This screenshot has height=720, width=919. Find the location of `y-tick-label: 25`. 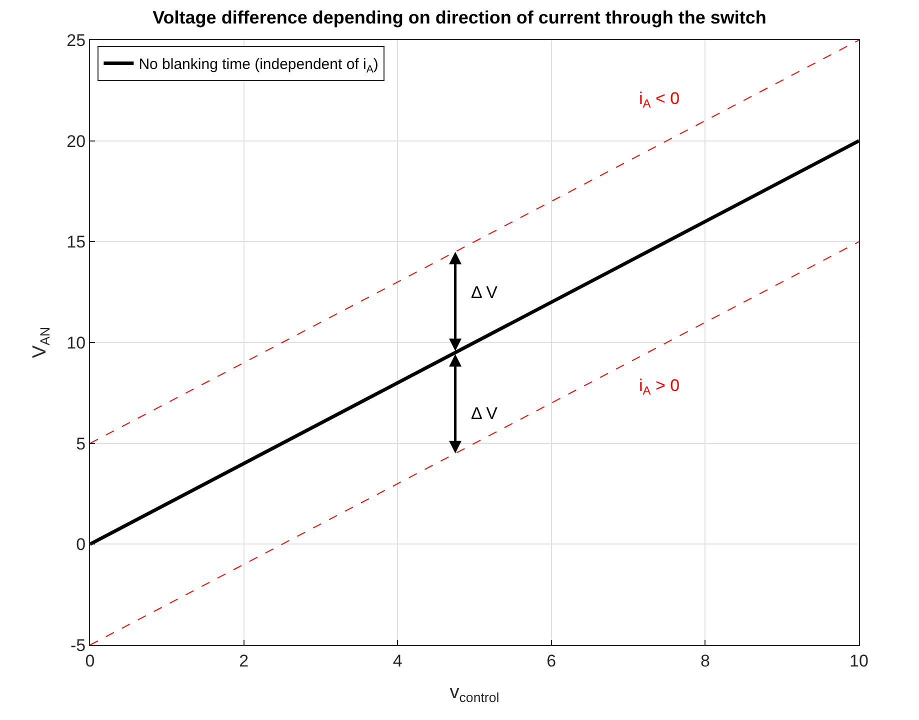

y-tick-label: 25 is located at coordinates (76, 40).